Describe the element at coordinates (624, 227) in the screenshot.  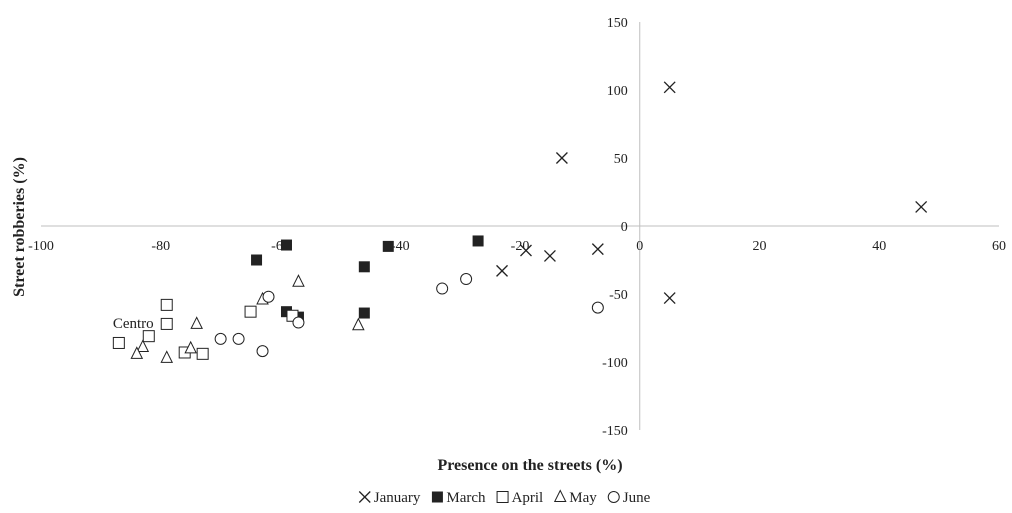
I see `y-tick-label: 0` at that location.